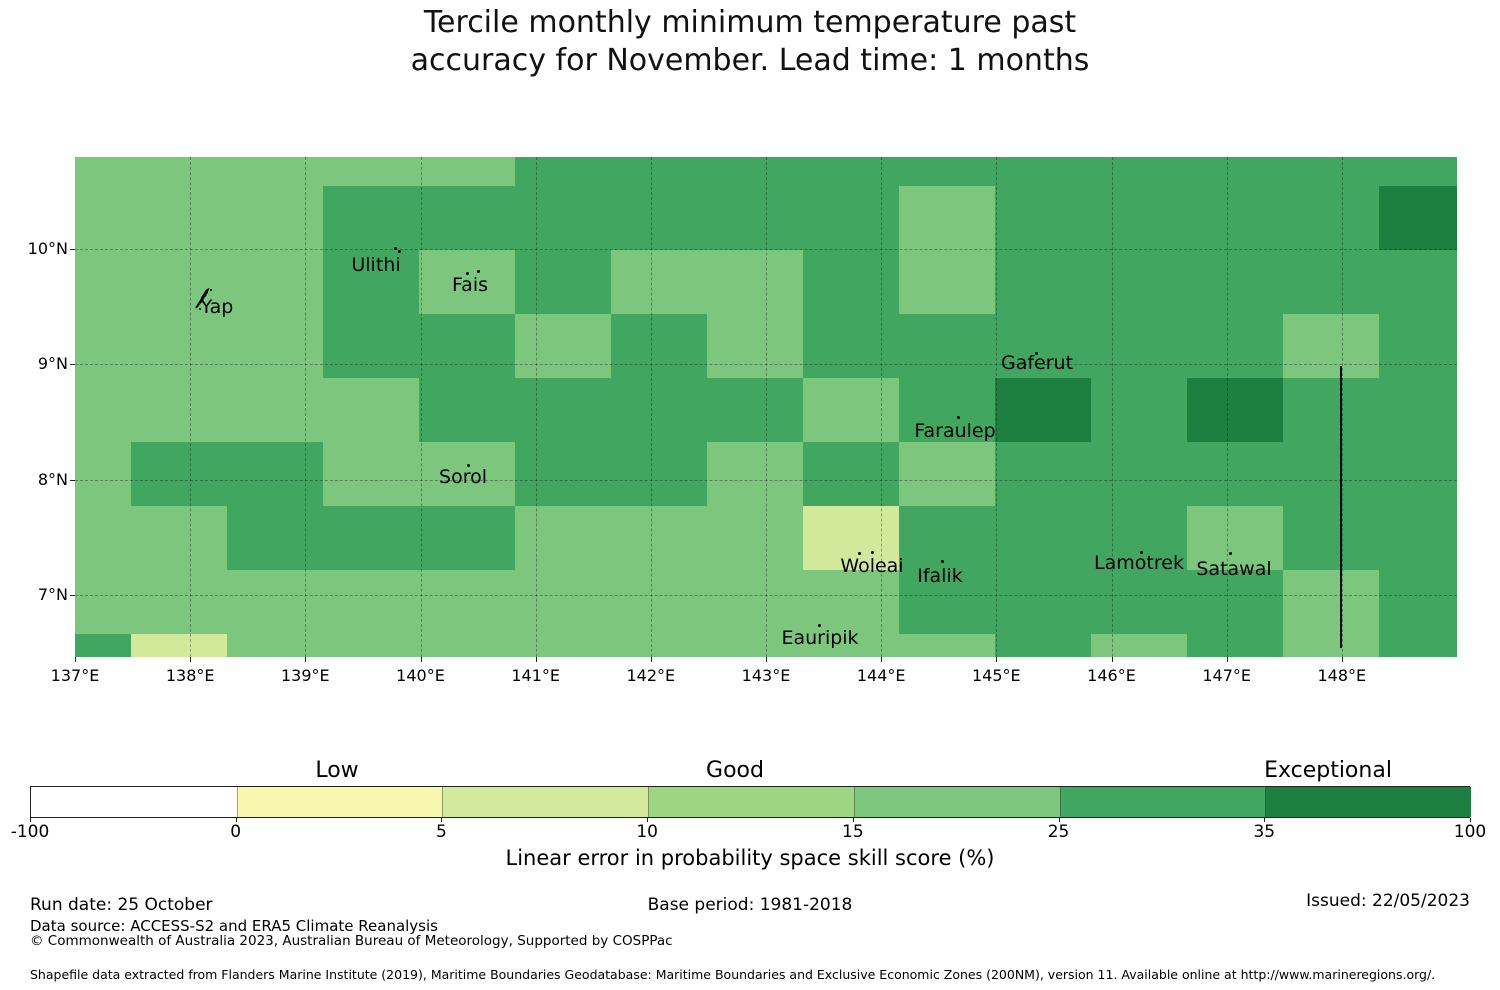 This screenshot has width=1500, height=990. Describe the element at coordinates (536, 407) in the screenshot. I see `meridian-gridline` at that location.